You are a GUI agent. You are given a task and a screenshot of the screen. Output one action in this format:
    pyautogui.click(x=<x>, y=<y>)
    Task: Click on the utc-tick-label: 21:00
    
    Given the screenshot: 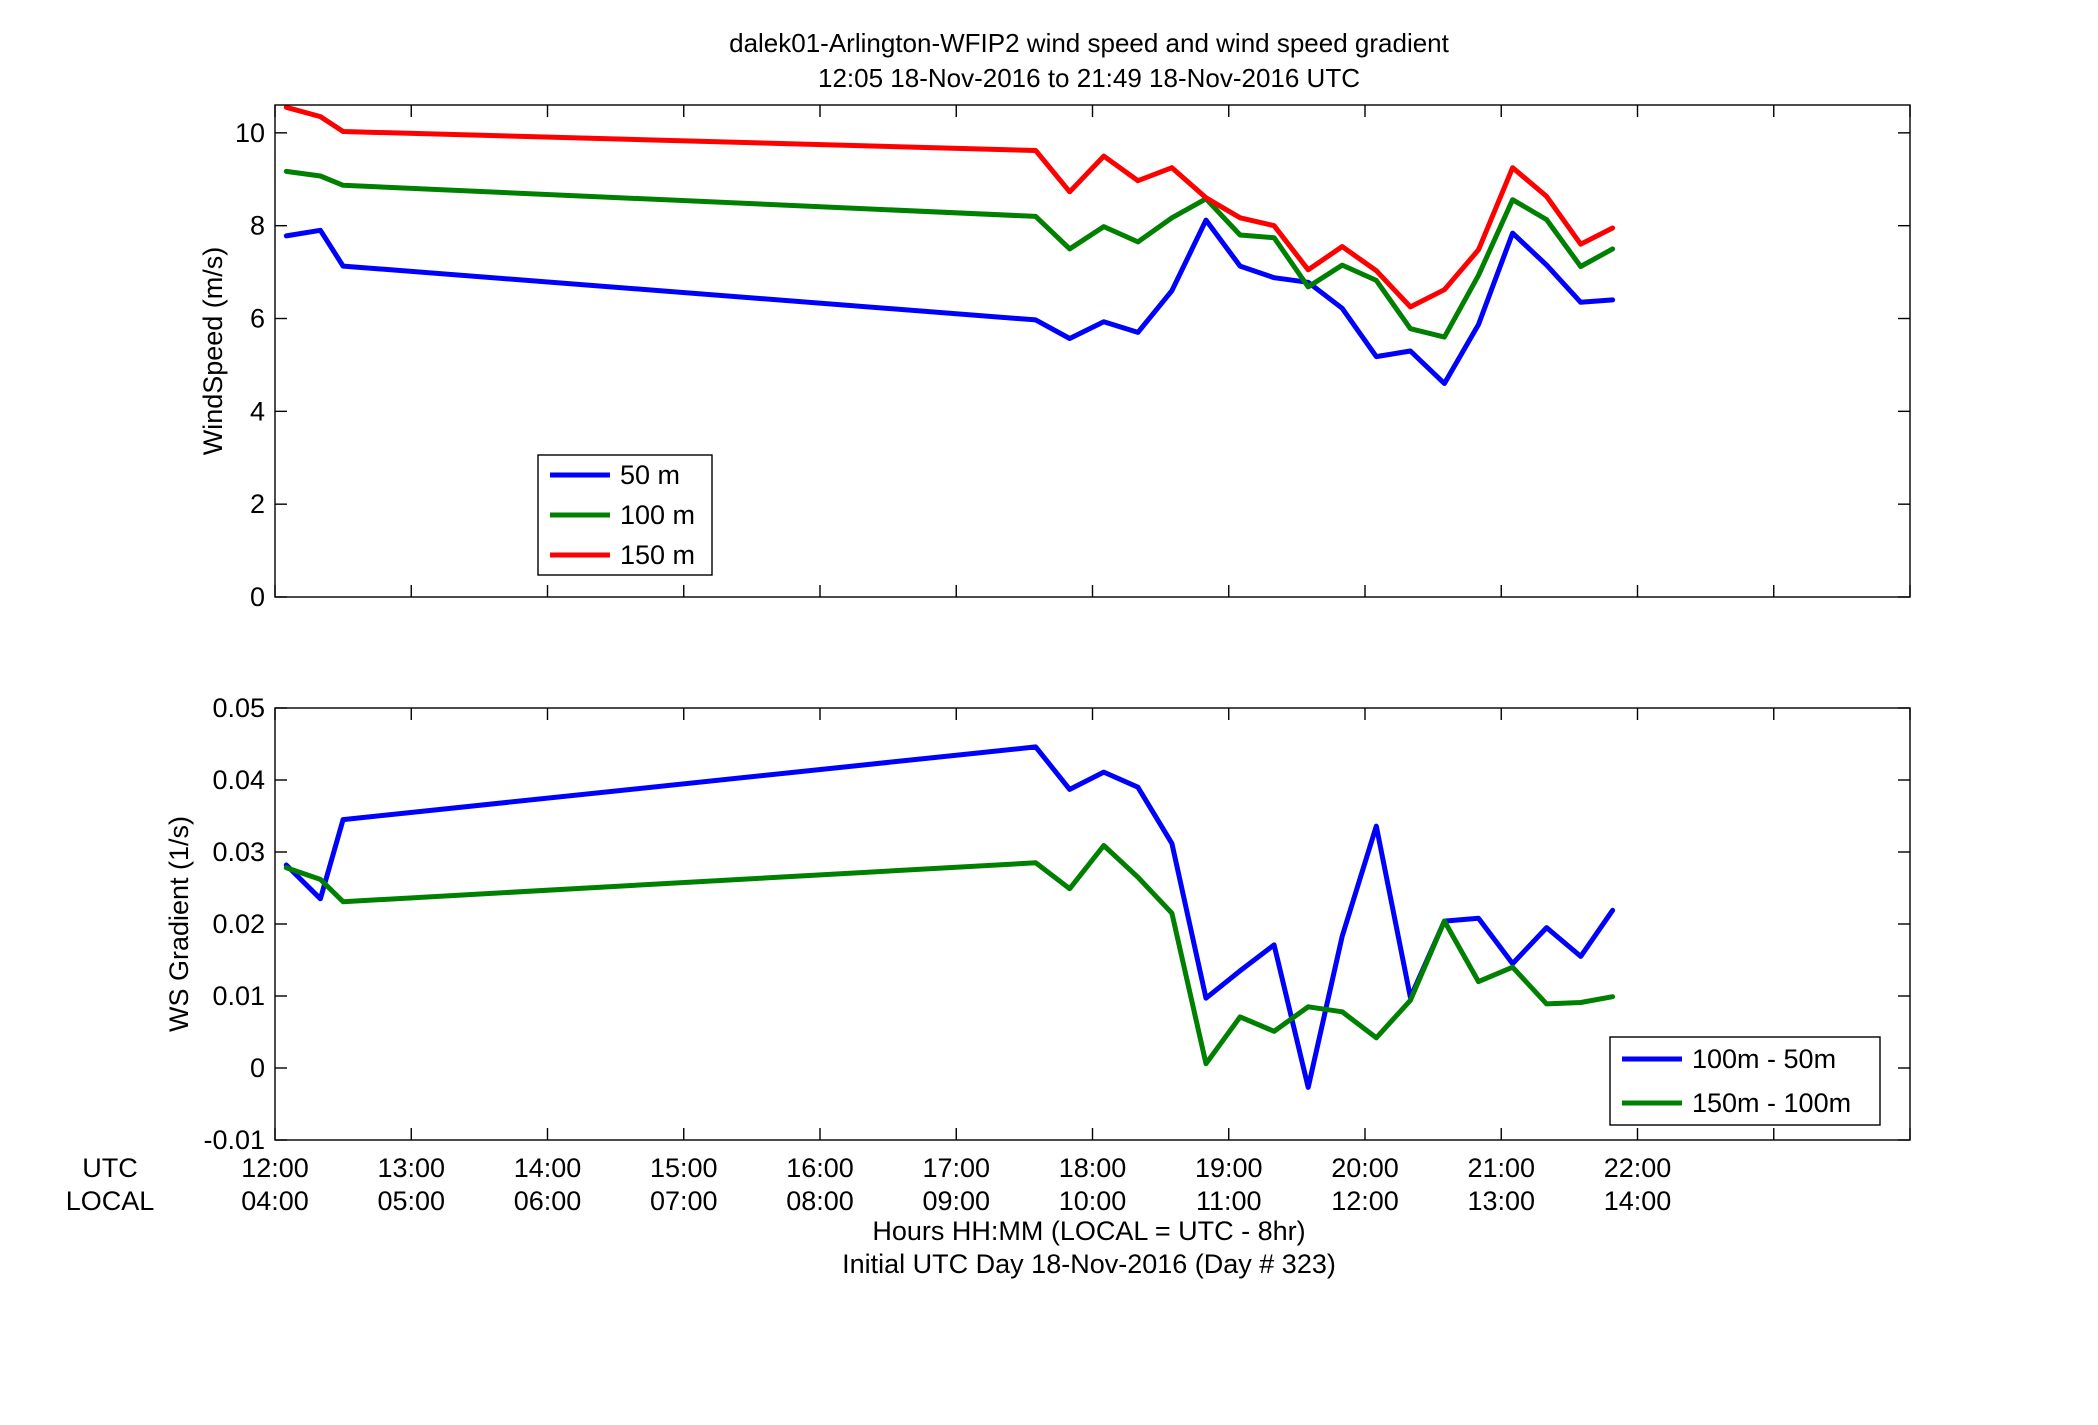 What is the action you would take?
    pyautogui.click(x=1501, y=1168)
    